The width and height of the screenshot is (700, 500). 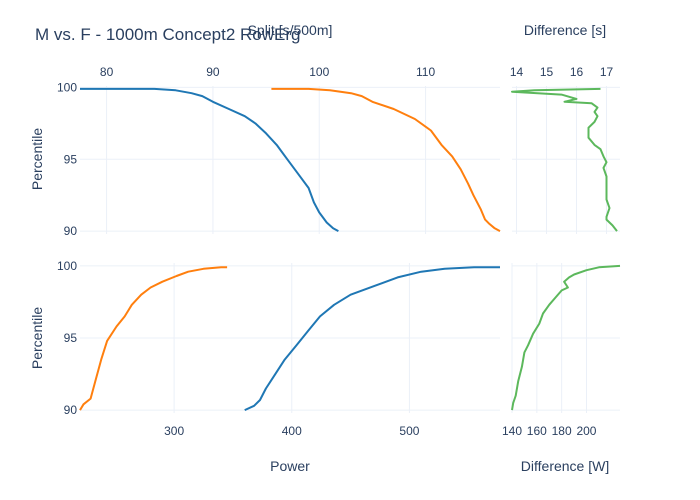 What do you see at coordinates (37, 159) in the screenshot?
I see `split-y-axis-title: Percentile` at bounding box center [37, 159].